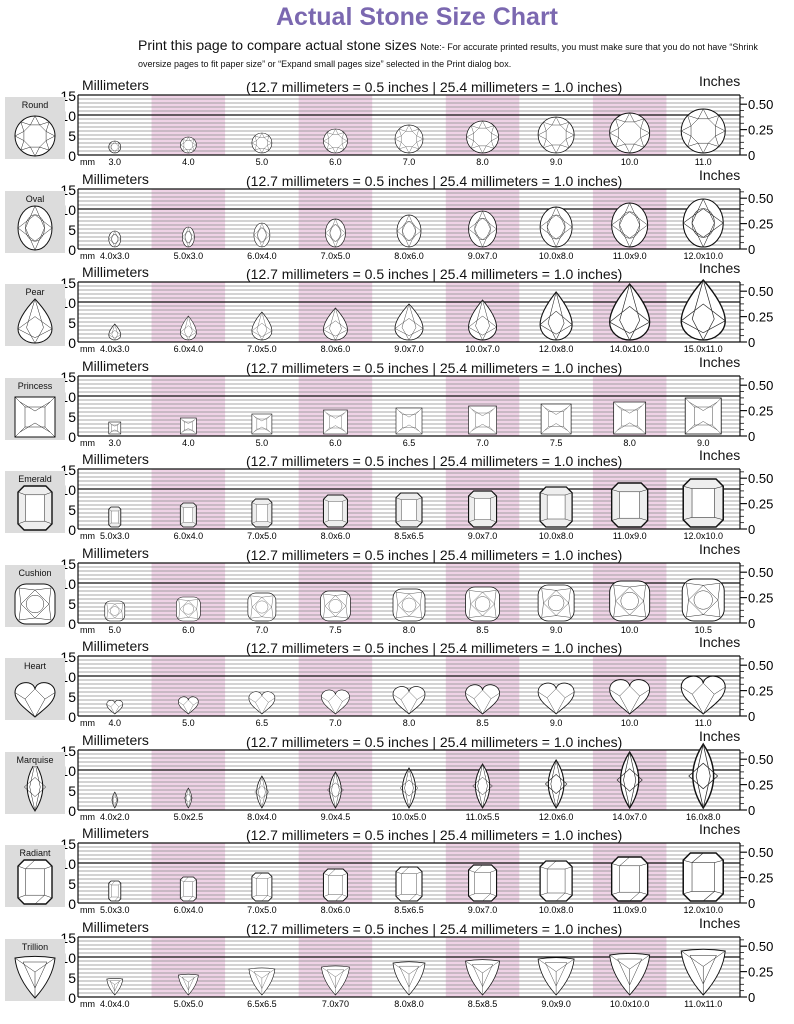 The image size is (794, 1024). I want to click on size-label: 6.5x6.5, so click(262, 1004).